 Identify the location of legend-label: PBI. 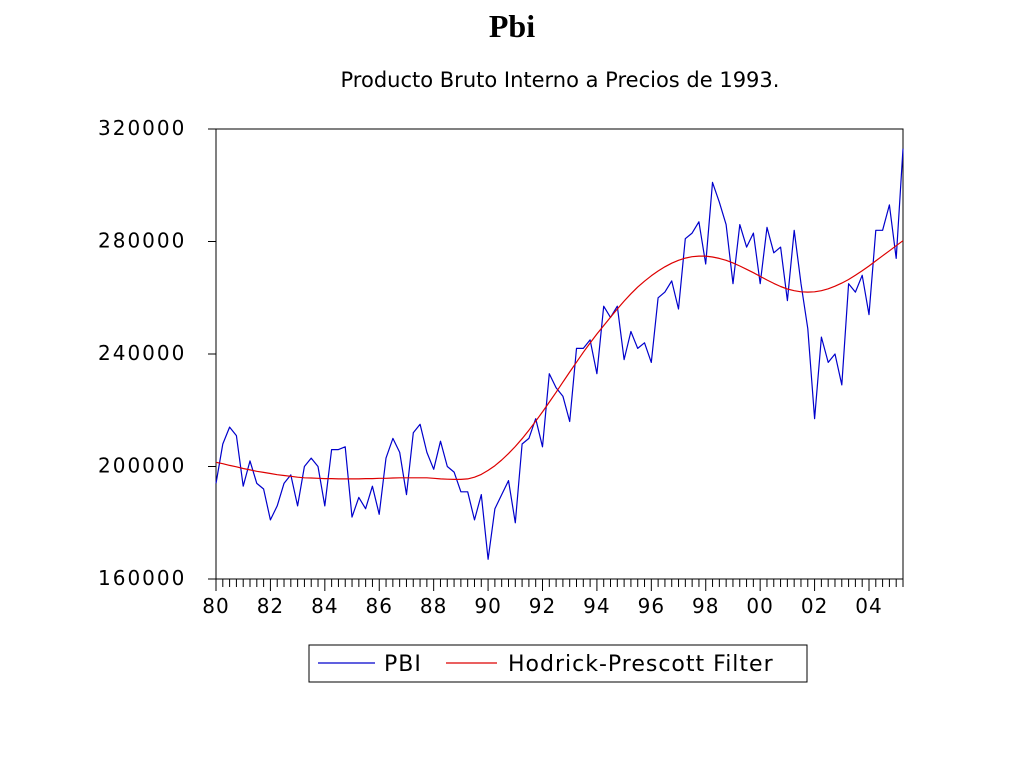
(403, 664).